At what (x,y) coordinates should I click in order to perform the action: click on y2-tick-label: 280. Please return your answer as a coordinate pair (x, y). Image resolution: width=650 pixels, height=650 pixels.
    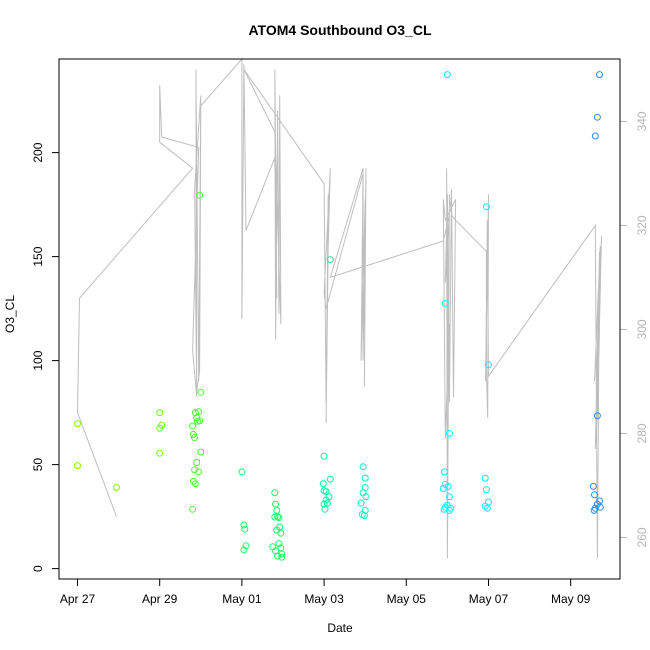
    Looking at the image, I should click on (642, 433).